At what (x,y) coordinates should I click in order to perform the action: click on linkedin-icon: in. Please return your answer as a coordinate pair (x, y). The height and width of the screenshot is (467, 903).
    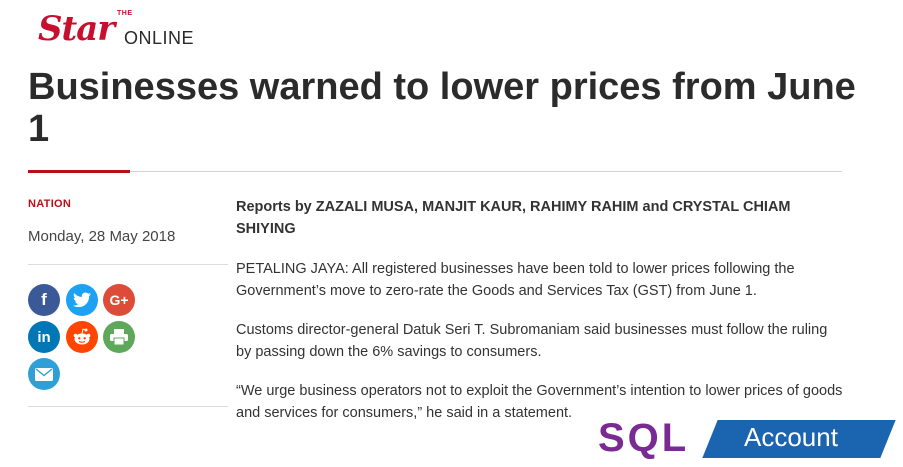
    Looking at the image, I should click on (44, 337).